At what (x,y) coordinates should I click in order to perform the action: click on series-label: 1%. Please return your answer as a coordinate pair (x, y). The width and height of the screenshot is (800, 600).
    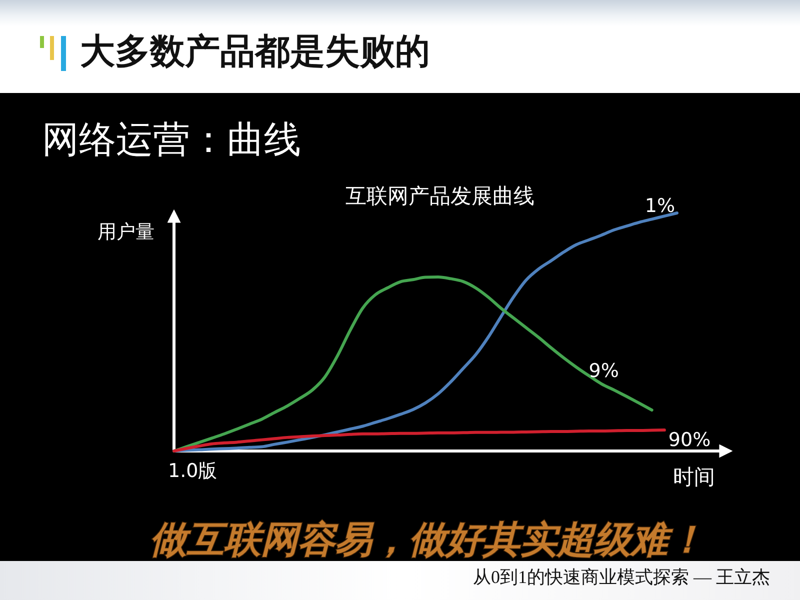
    Looking at the image, I should click on (660, 206).